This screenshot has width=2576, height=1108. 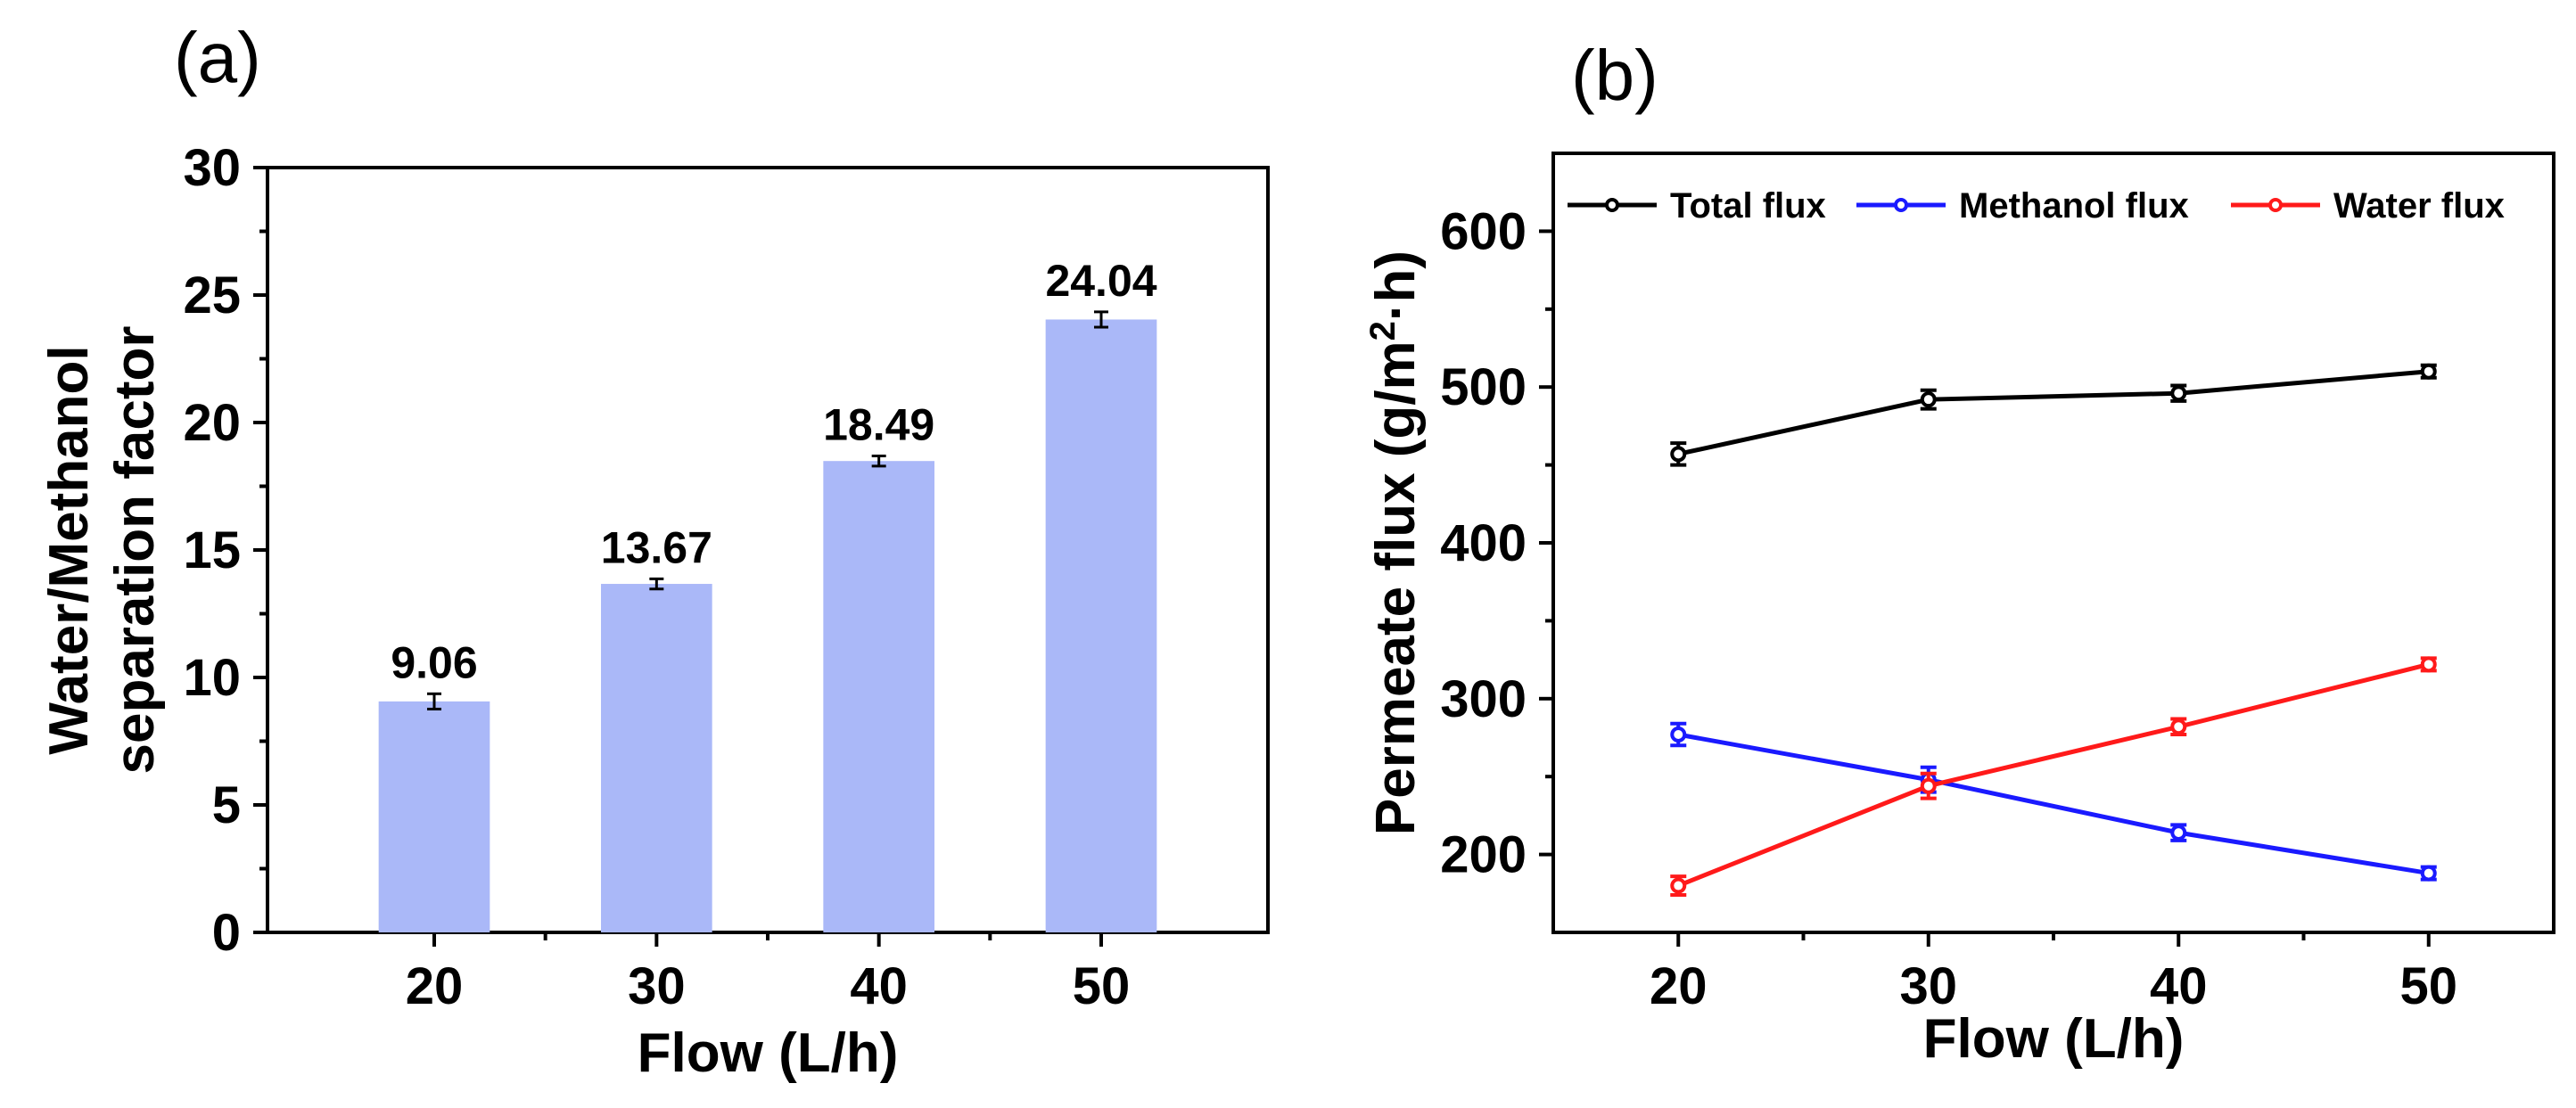 I want to click on b-xtick-label-30: 30, so click(x=1928, y=986).